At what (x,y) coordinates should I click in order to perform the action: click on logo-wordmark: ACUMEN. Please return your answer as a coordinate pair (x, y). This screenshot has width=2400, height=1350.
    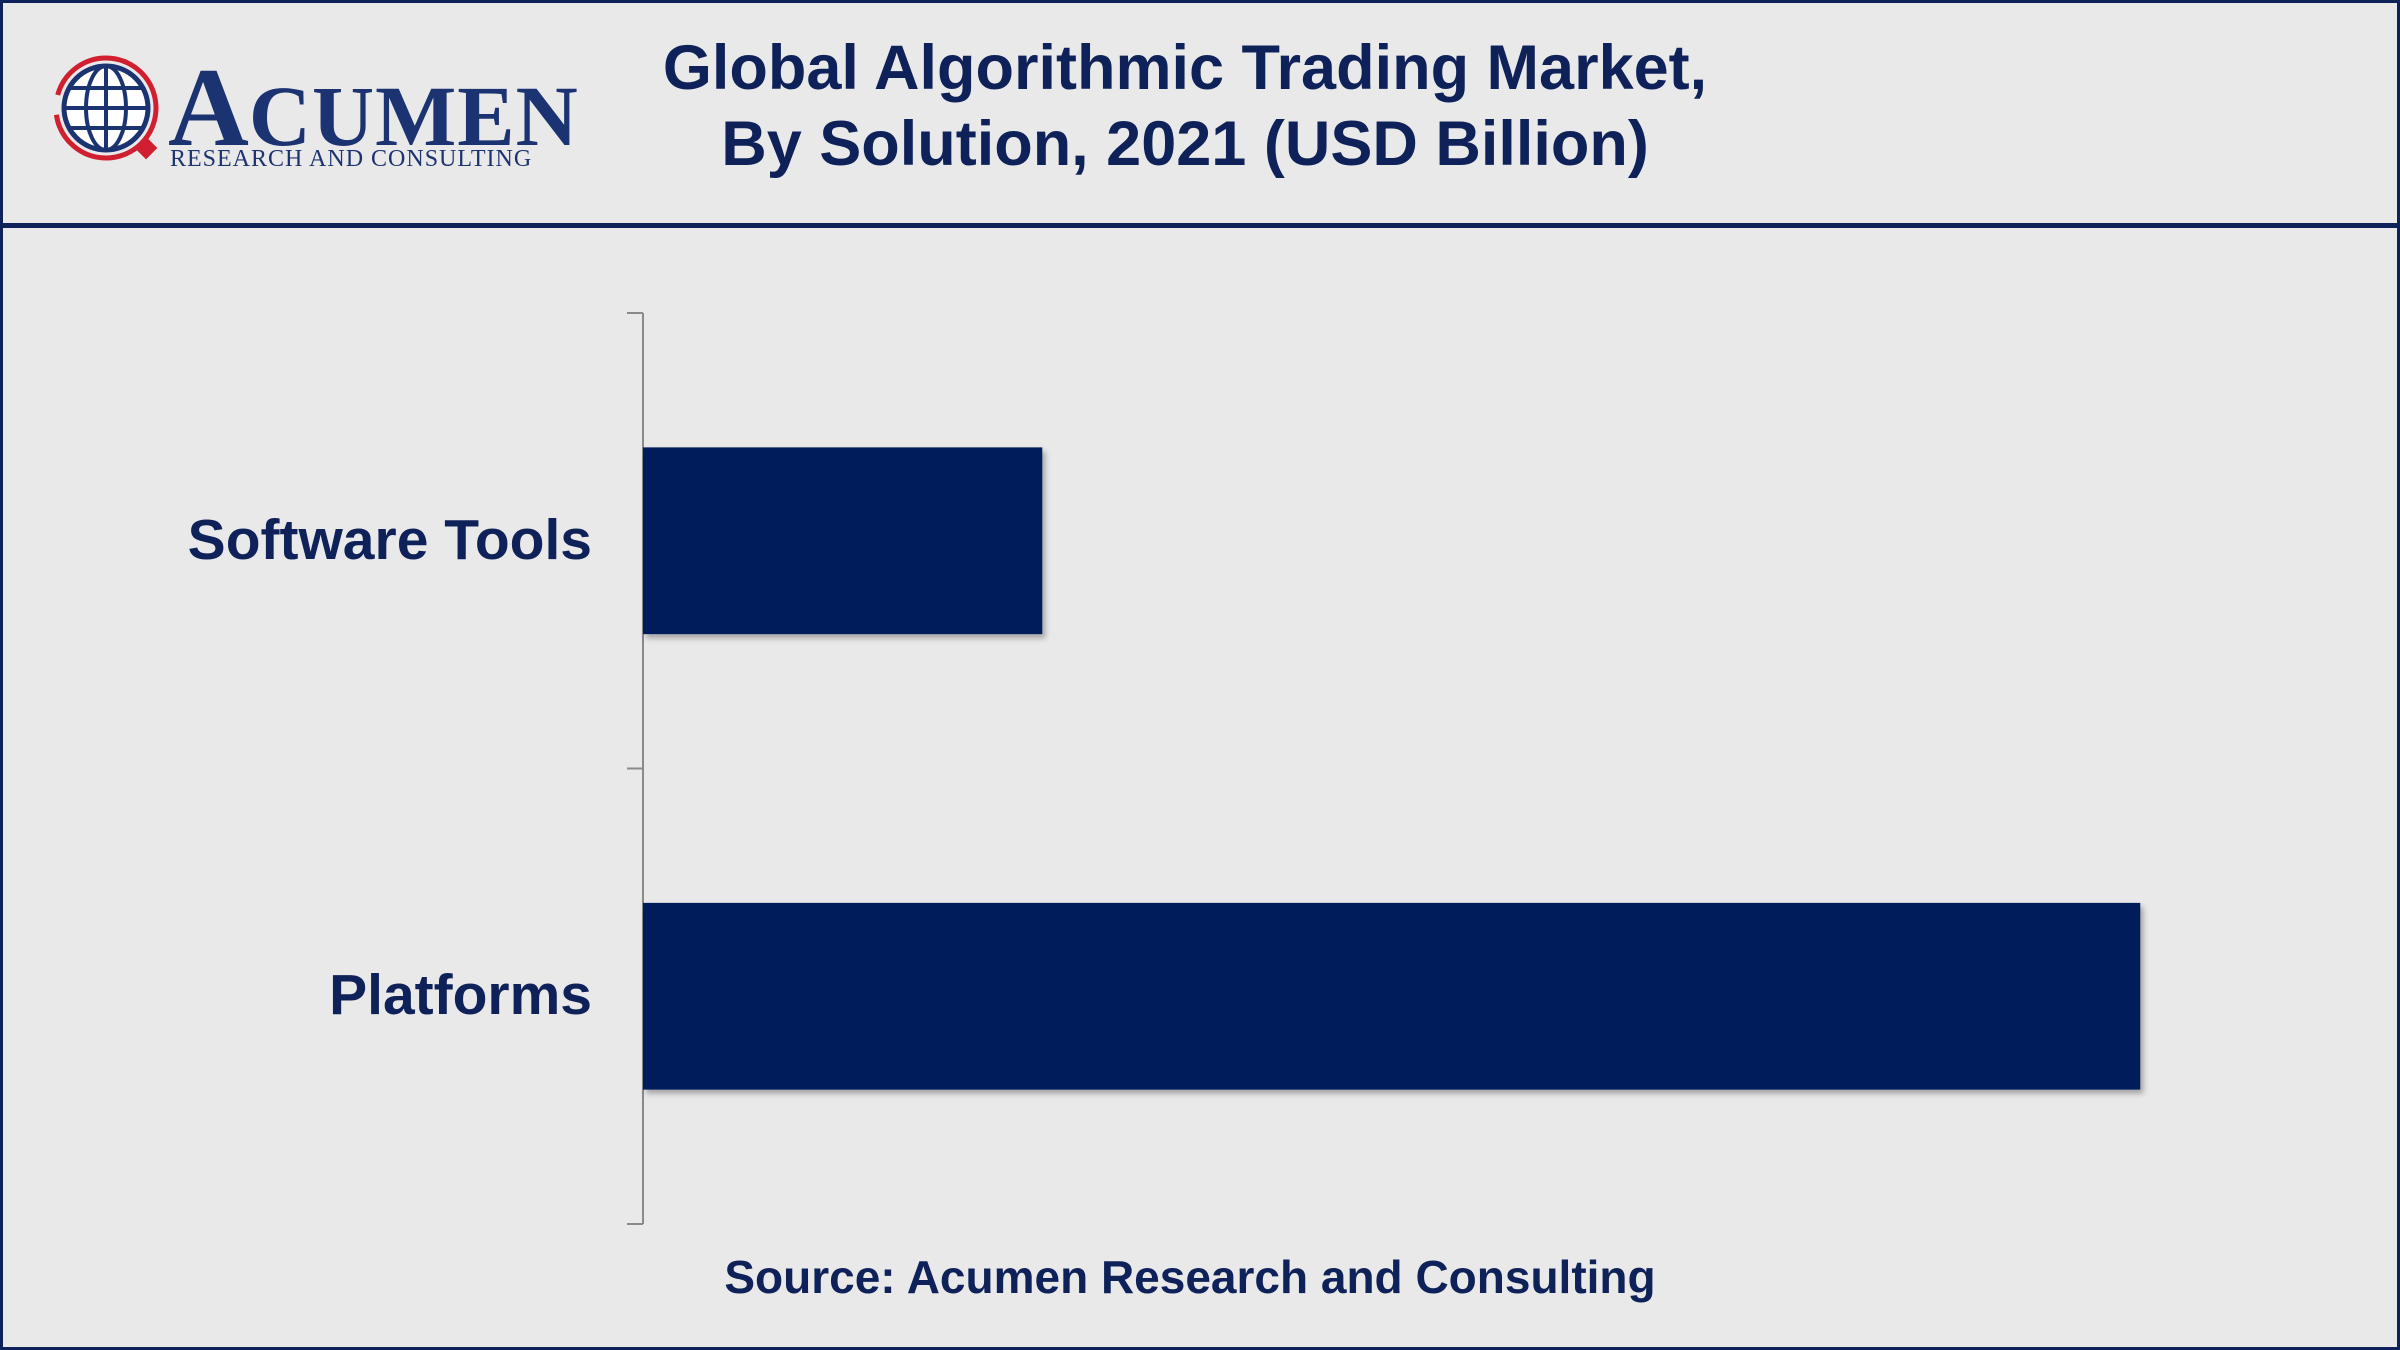
    Looking at the image, I should click on (373, 108).